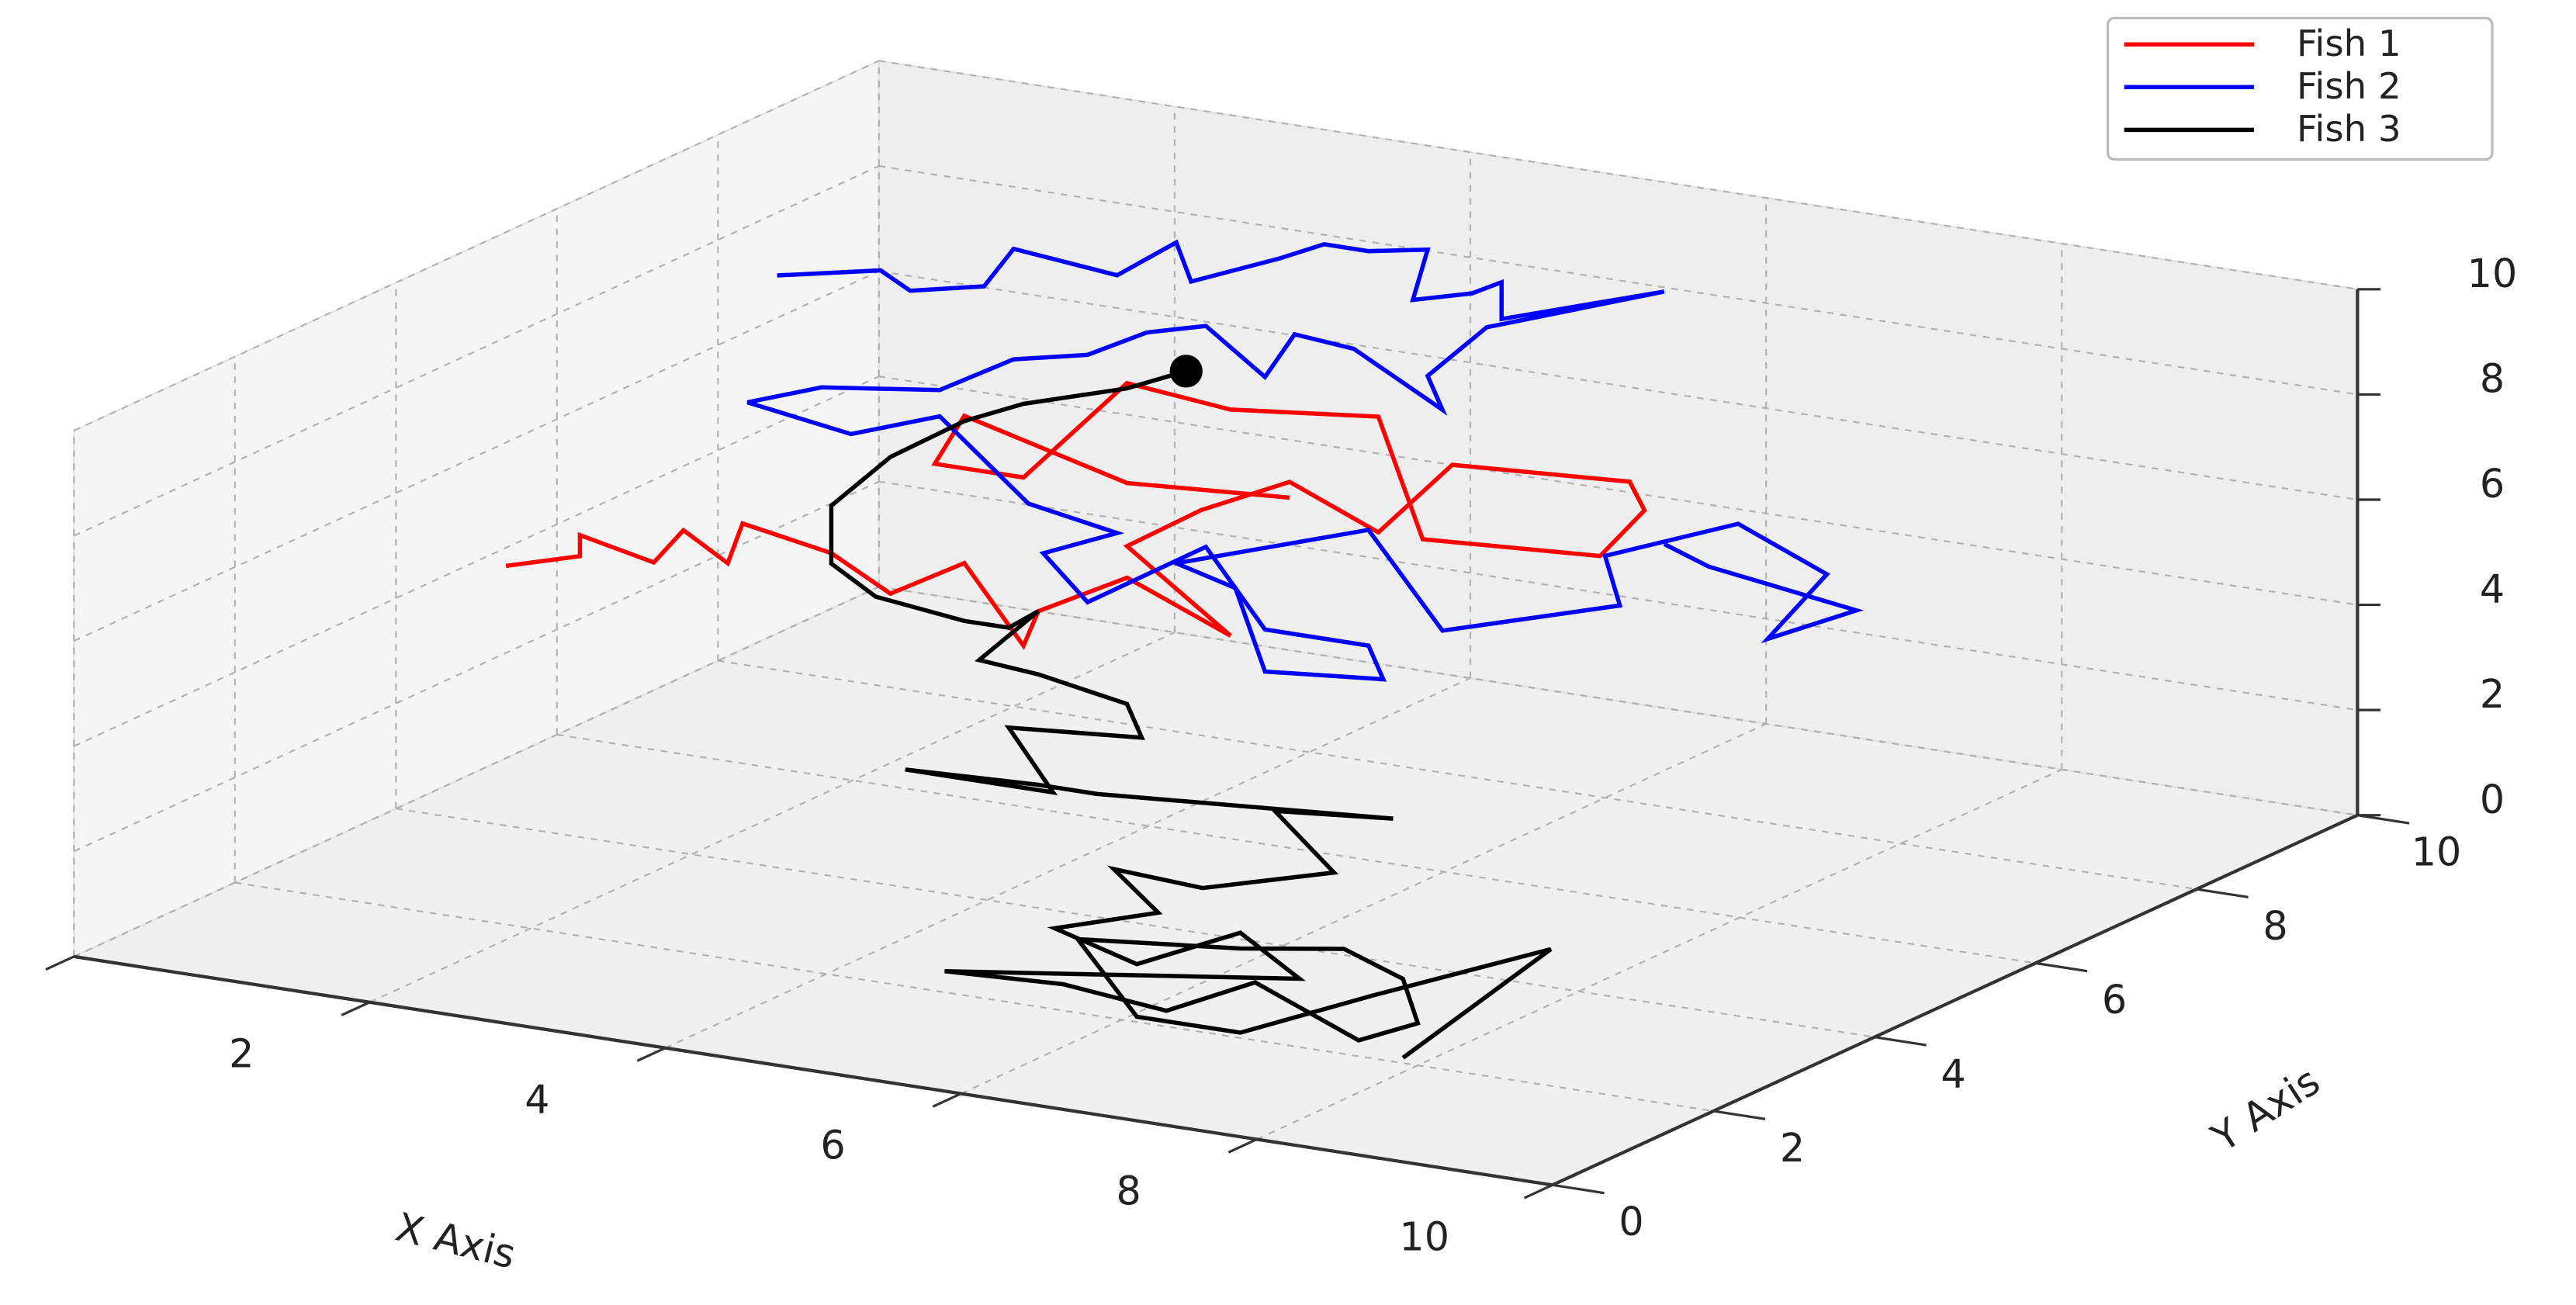 The image size is (2576, 1305). Describe the element at coordinates (832, 1145) in the screenshot. I see `x-tick-label: 6` at that location.